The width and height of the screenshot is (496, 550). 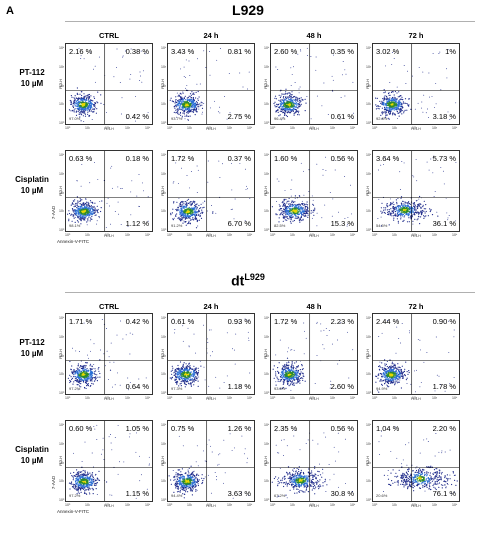 What do you see at coordinates (62, 393) in the screenshot?
I see `y-tick-label: 10⁰` at bounding box center [62, 393].